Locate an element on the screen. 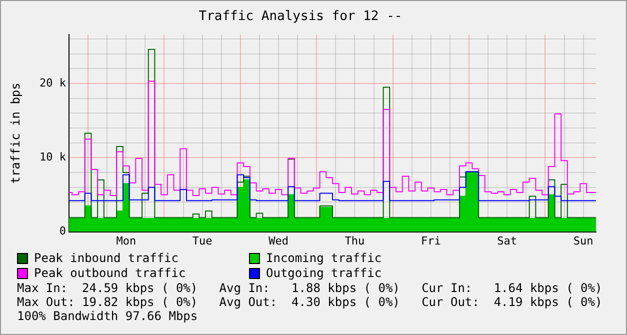 The width and height of the screenshot is (627, 335). text: Max In: 24.59 kbps ( 0%) Avg In: 1.88 kbps ( 0%) Cur In: 1.64 kbps ( 0%) is located at coordinates (310, 288).